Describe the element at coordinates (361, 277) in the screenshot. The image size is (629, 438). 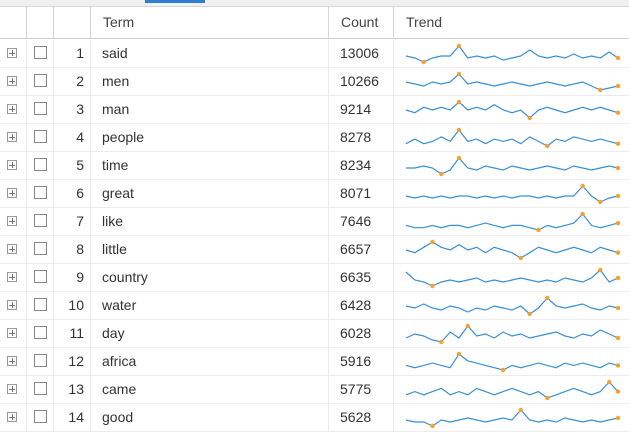
I see `count: 6635` at that location.